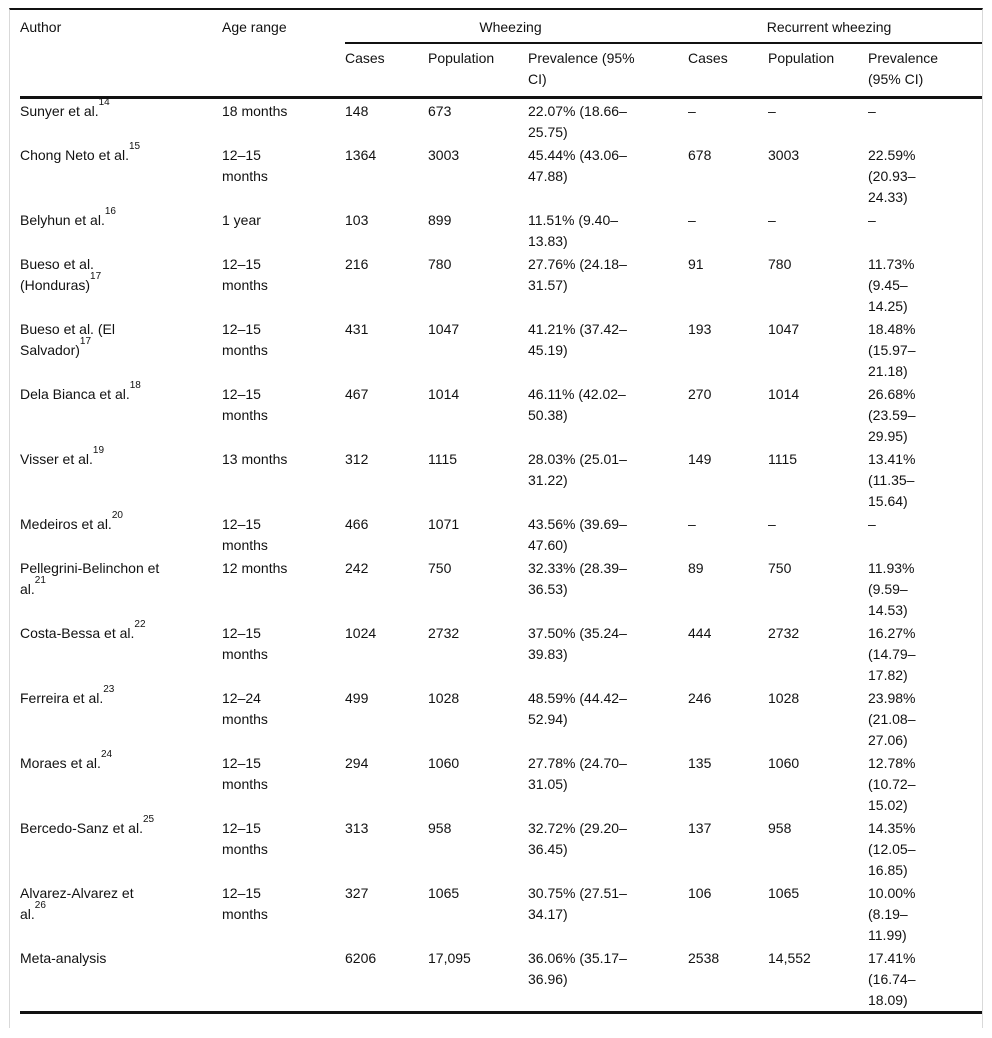  I want to click on wheezing-cases-cell: 312, so click(357, 459).